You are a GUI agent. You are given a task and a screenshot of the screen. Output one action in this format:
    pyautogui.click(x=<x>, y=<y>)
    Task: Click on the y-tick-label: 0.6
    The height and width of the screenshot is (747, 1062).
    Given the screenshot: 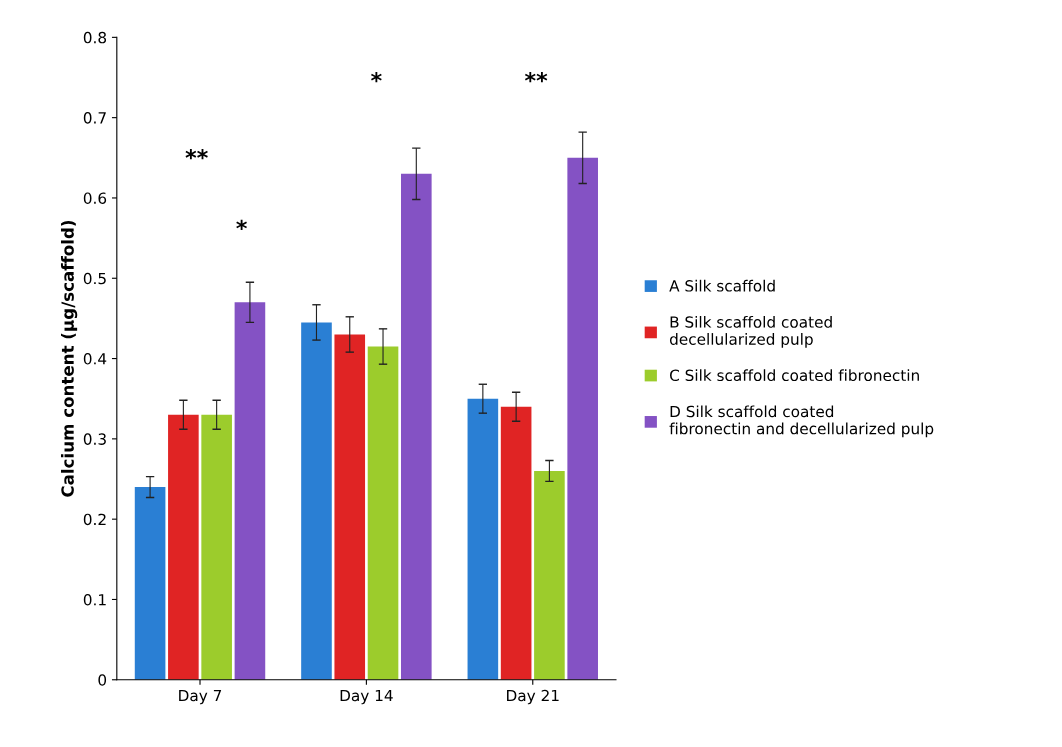 What is the action you would take?
    pyautogui.click(x=95, y=198)
    